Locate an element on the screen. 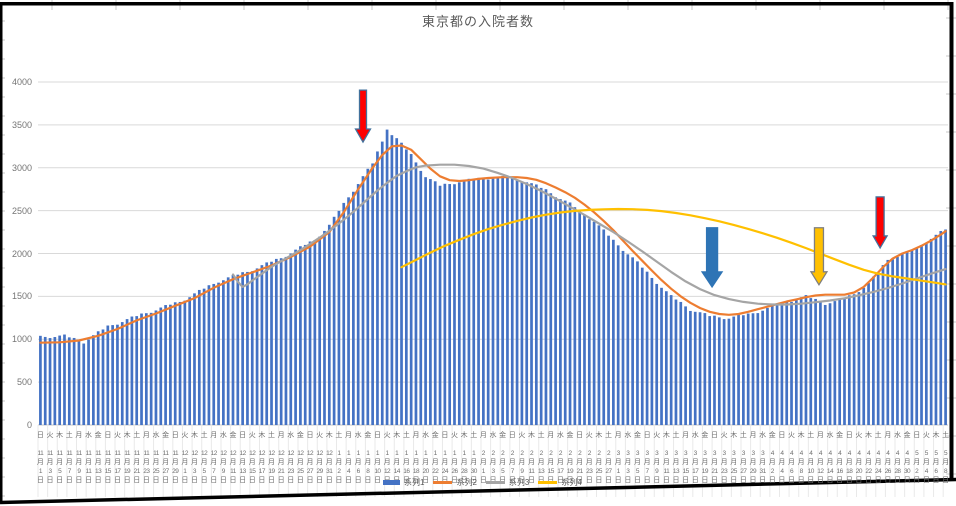 The width and height of the screenshot is (956, 506). x-axis-tick-label: 金 11 月 13 日 is located at coordinates (98, 458).